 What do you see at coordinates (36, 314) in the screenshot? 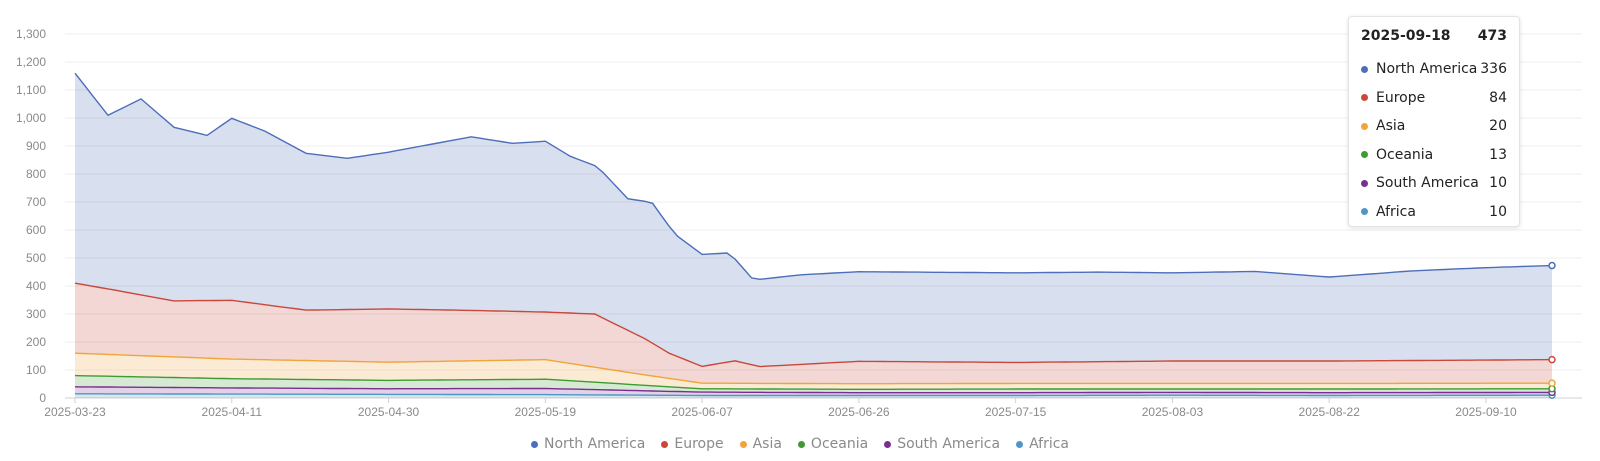
I see `y-tick-label: 300` at bounding box center [36, 314].